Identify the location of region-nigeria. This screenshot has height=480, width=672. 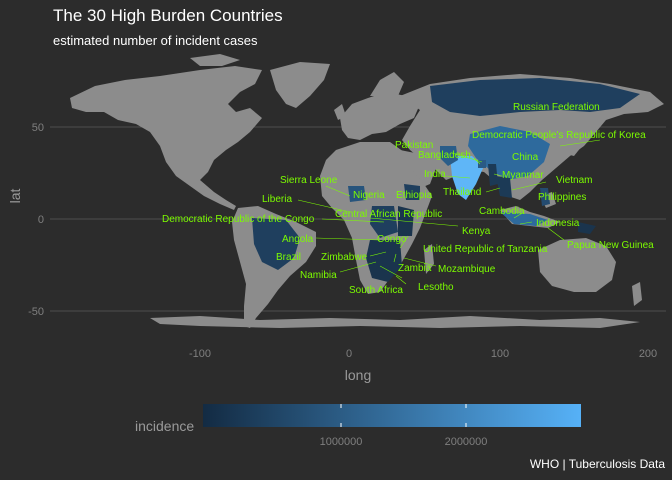
(357, 194).